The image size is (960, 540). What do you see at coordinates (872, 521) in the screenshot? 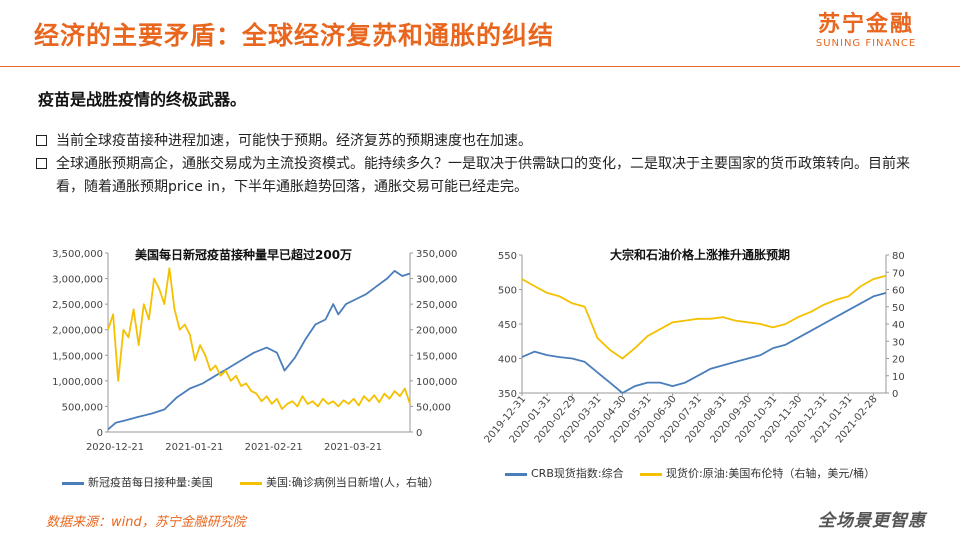
I see `brand-slogan: 全场景更智惠` at bounding box center [872, 521].